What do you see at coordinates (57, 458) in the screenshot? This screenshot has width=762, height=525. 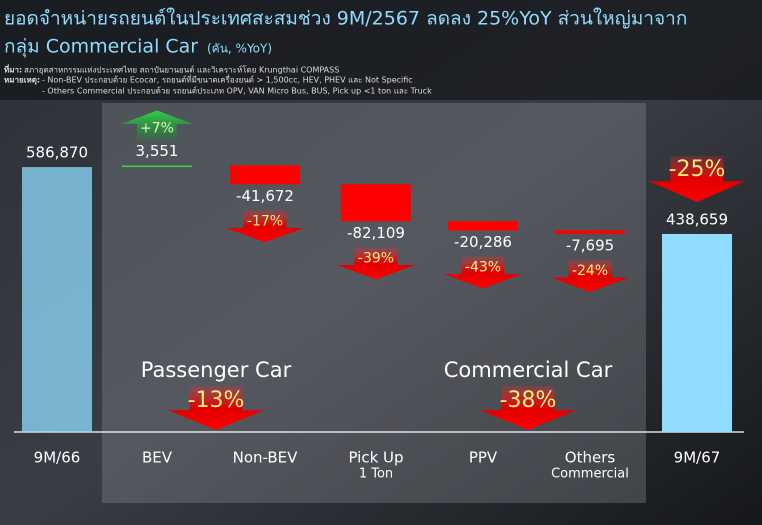 I see `x-tick-label: 9M/66` at bounding box center [57, 458].